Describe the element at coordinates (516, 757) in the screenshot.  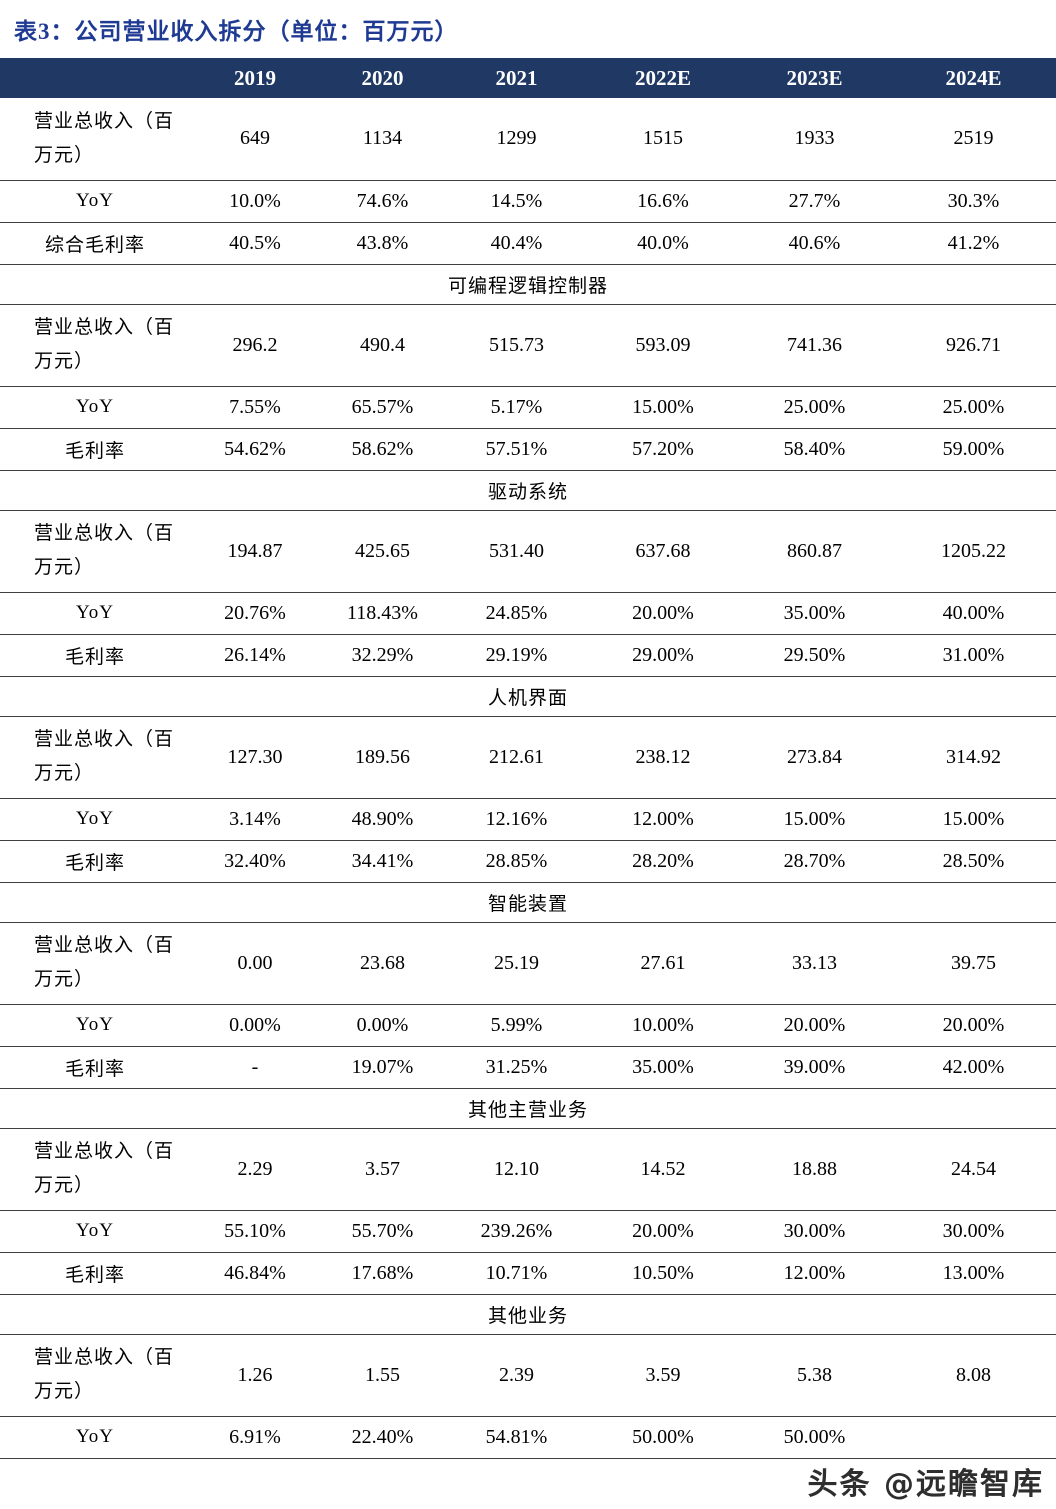
I see `cell: 212.61` at that location.